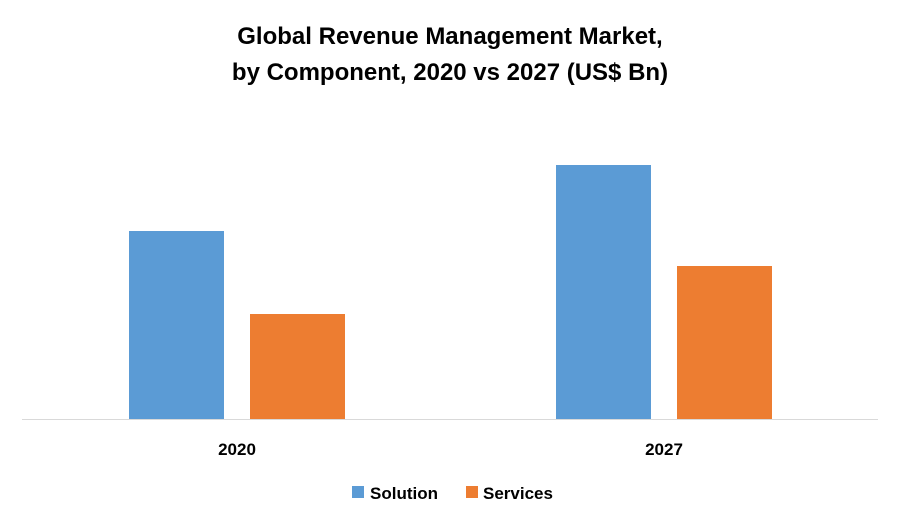  I want to click on bar-services-2027, so click(724, 342).